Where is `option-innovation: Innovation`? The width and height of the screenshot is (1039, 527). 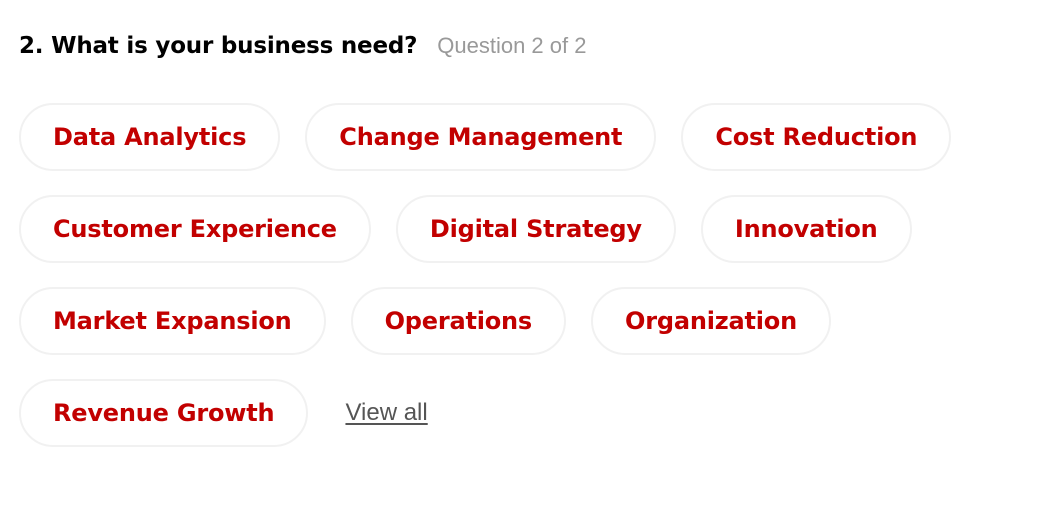
option-innovation: Innovation is located at coordinates (806, 229).